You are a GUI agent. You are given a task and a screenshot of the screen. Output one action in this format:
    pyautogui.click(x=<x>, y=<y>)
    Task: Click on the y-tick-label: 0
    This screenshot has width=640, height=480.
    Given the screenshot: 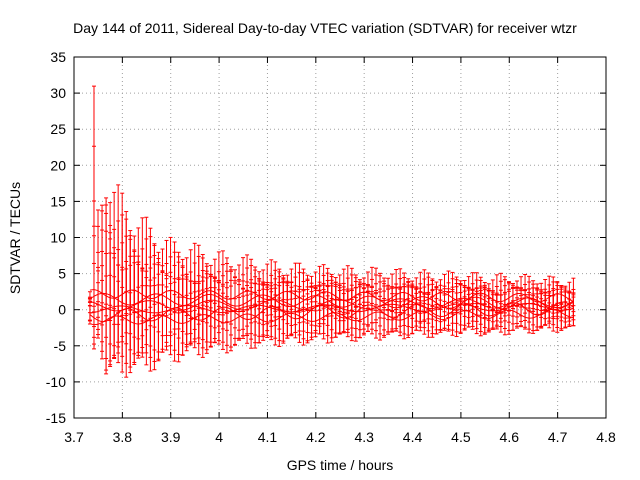 What is the action you would take?
    pyautogui.click(x=62, y=310)
    